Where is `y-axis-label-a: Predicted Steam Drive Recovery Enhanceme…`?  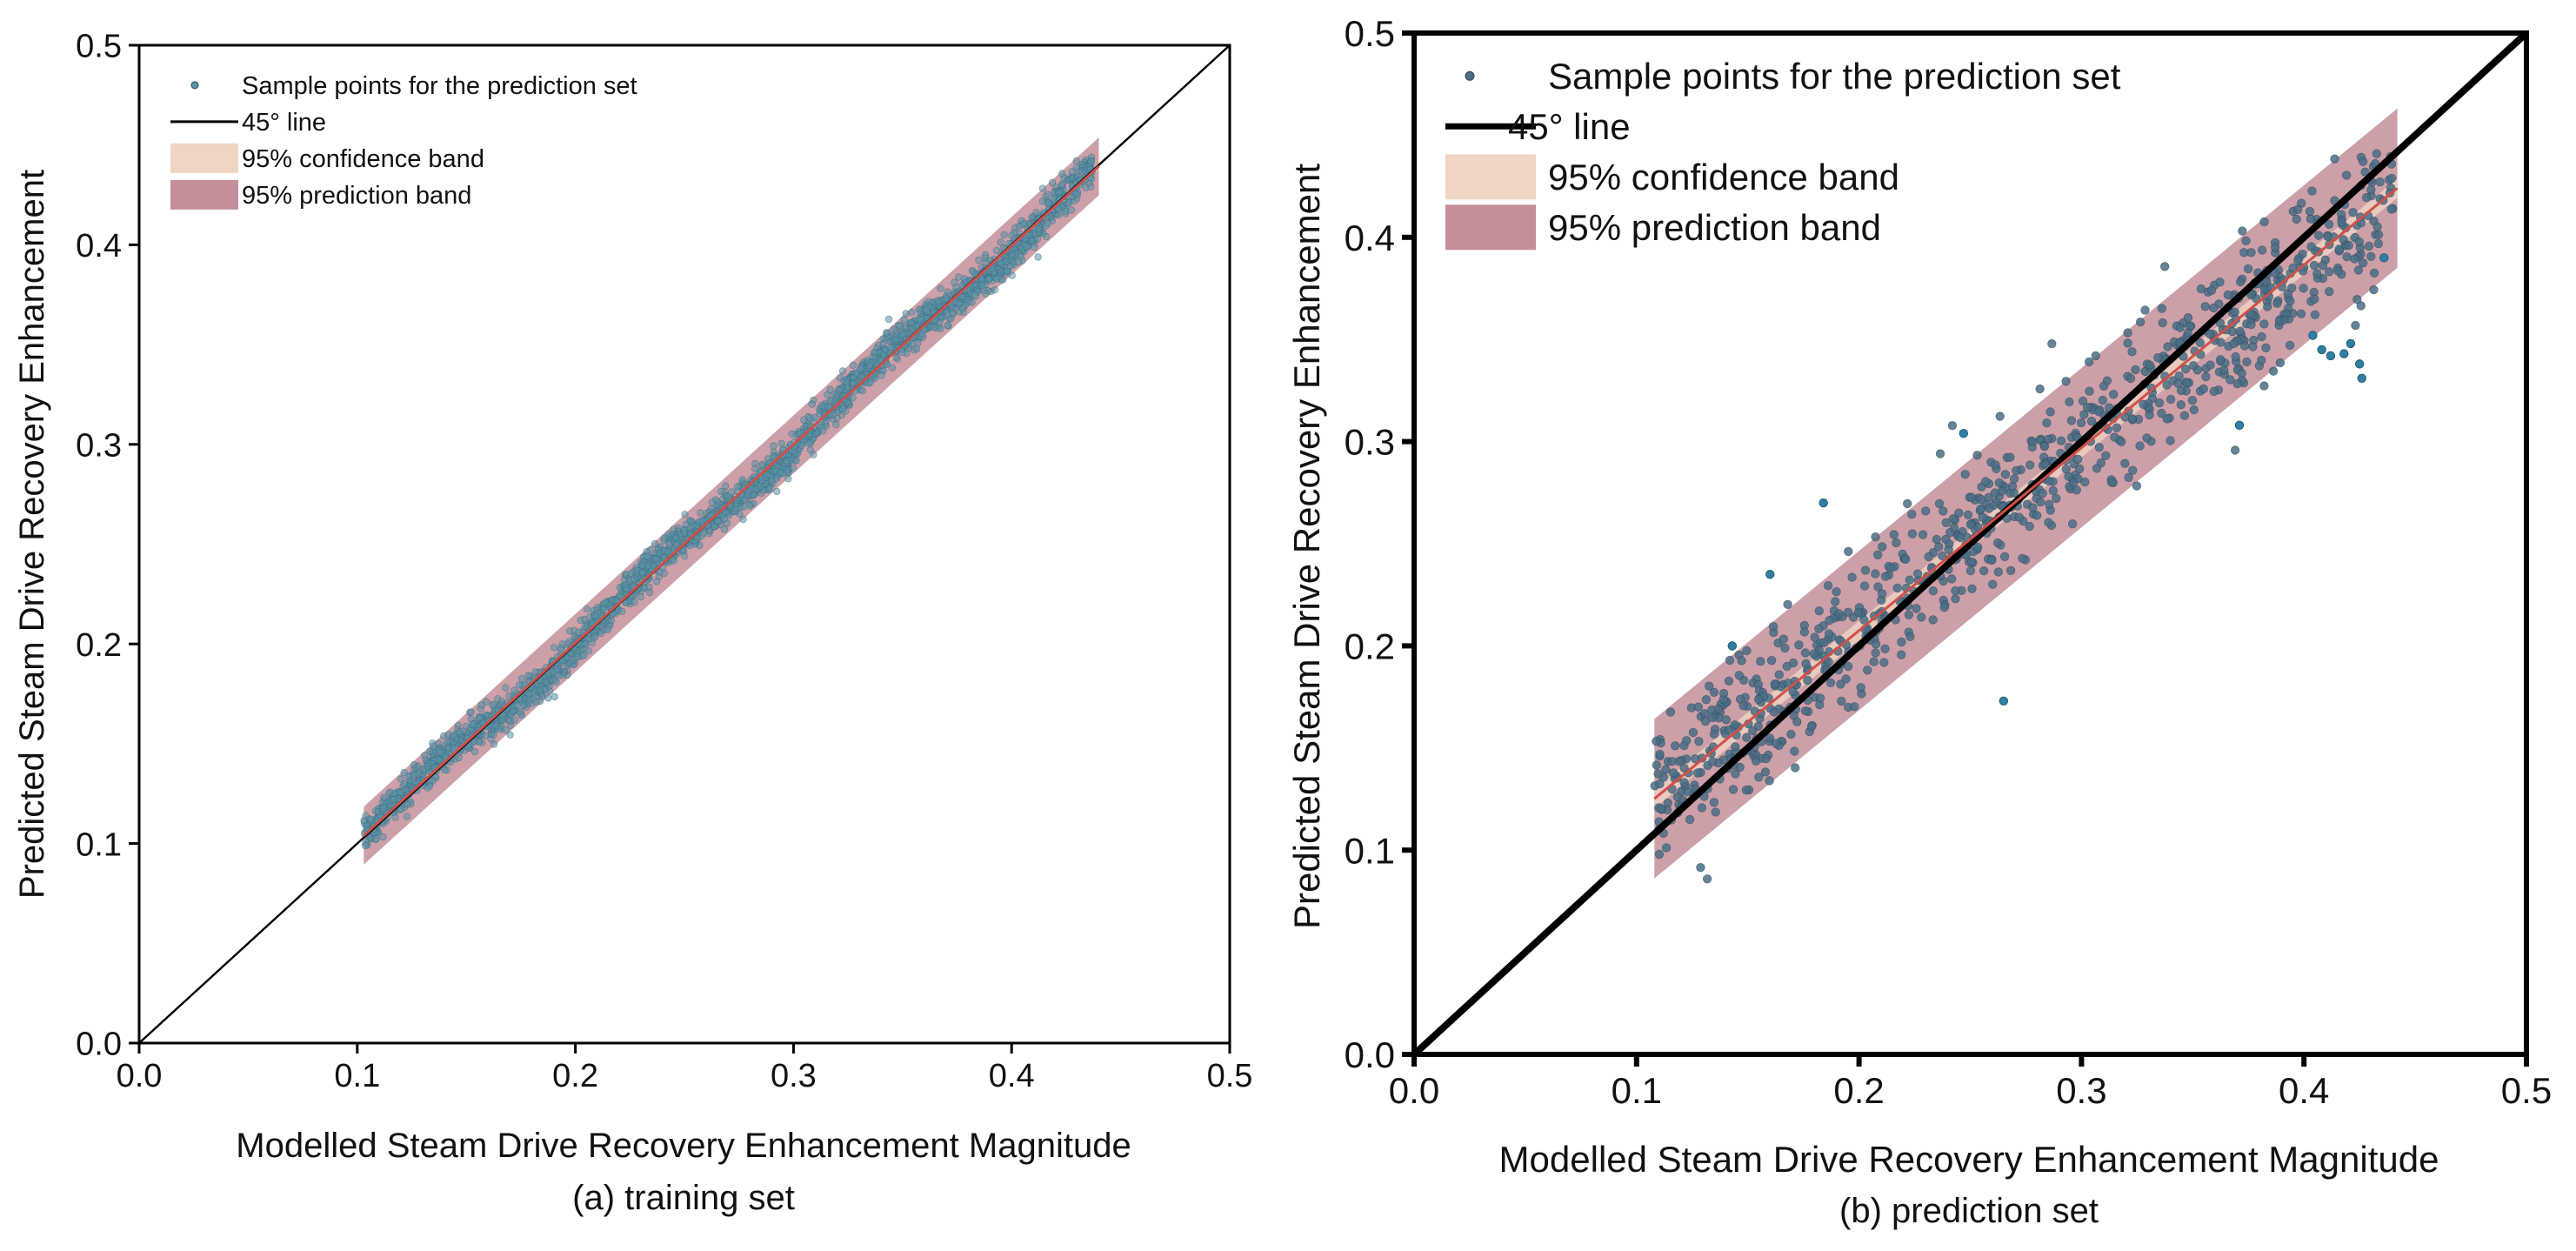 y-axis-label-a: Predicted Steam Drive Recovery Enhanceme… is located at coordinates (32, 534).